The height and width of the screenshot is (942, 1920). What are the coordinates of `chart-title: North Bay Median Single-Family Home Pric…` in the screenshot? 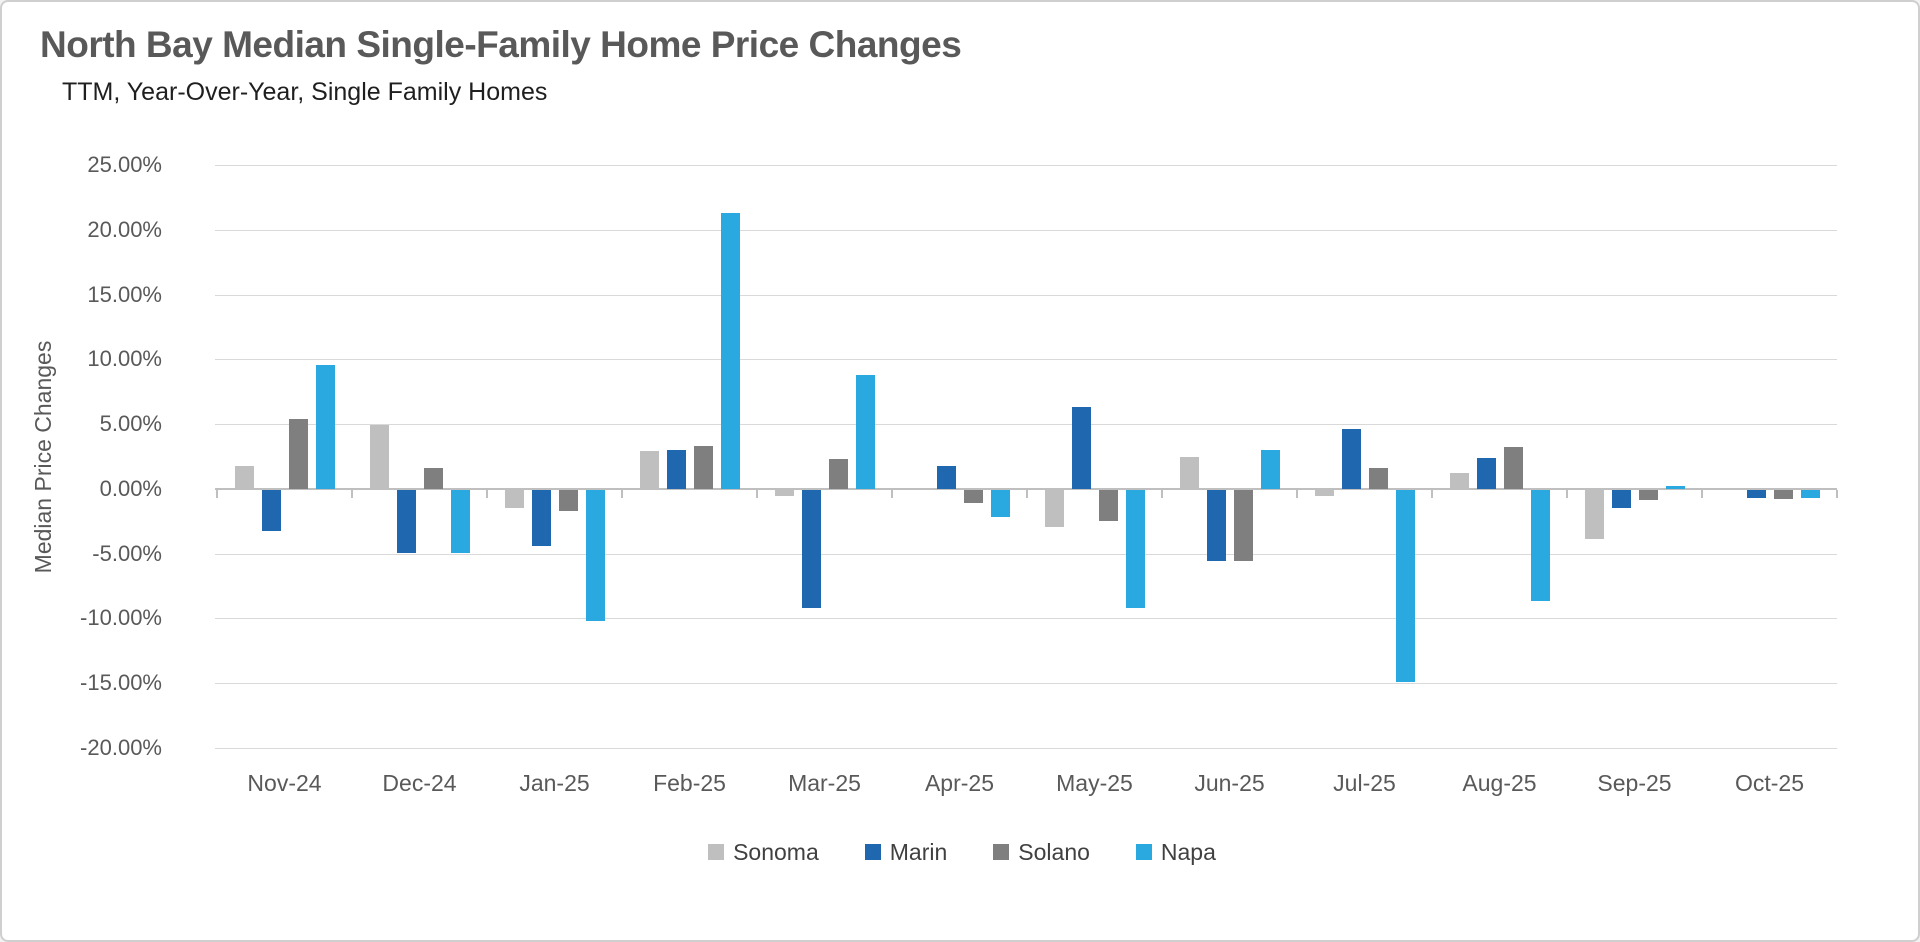 It's located at (501, 44).